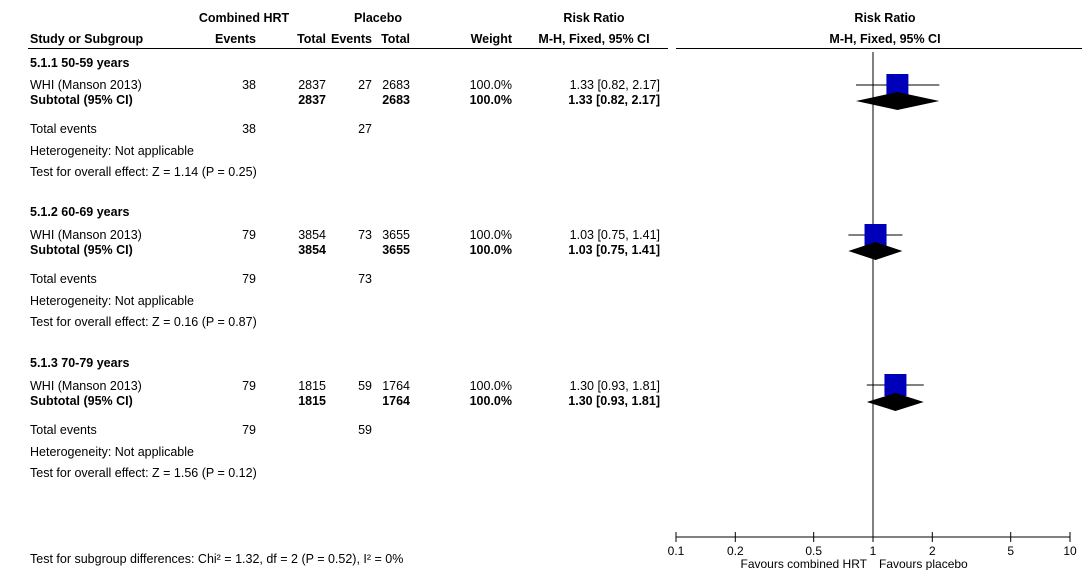 This screenshot has width=1082, height=570. What do you see at coordinates (249, 85) in the screenshot?
I see `study-events-1: 38` at bounding box center [249, 85].